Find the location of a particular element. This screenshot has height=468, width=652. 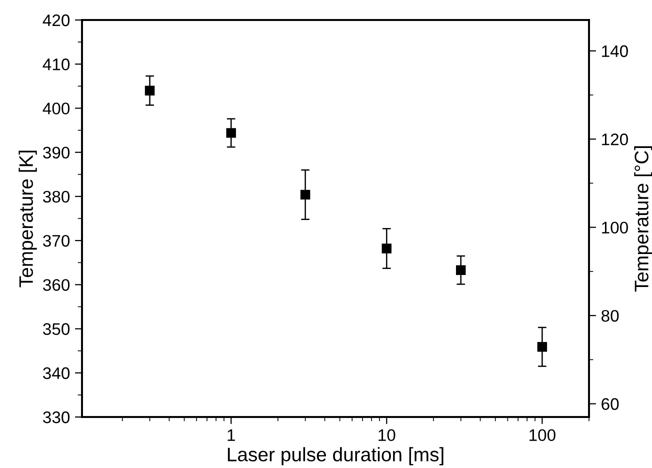

y2-tick-label: 80 is located at coordinates (610, 316).